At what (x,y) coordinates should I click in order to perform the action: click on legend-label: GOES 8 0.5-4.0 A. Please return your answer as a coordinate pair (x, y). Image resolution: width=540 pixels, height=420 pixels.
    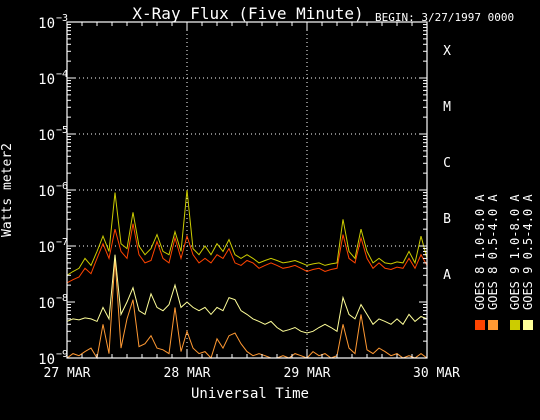
    Looking at the image, I should click on (493, 252).